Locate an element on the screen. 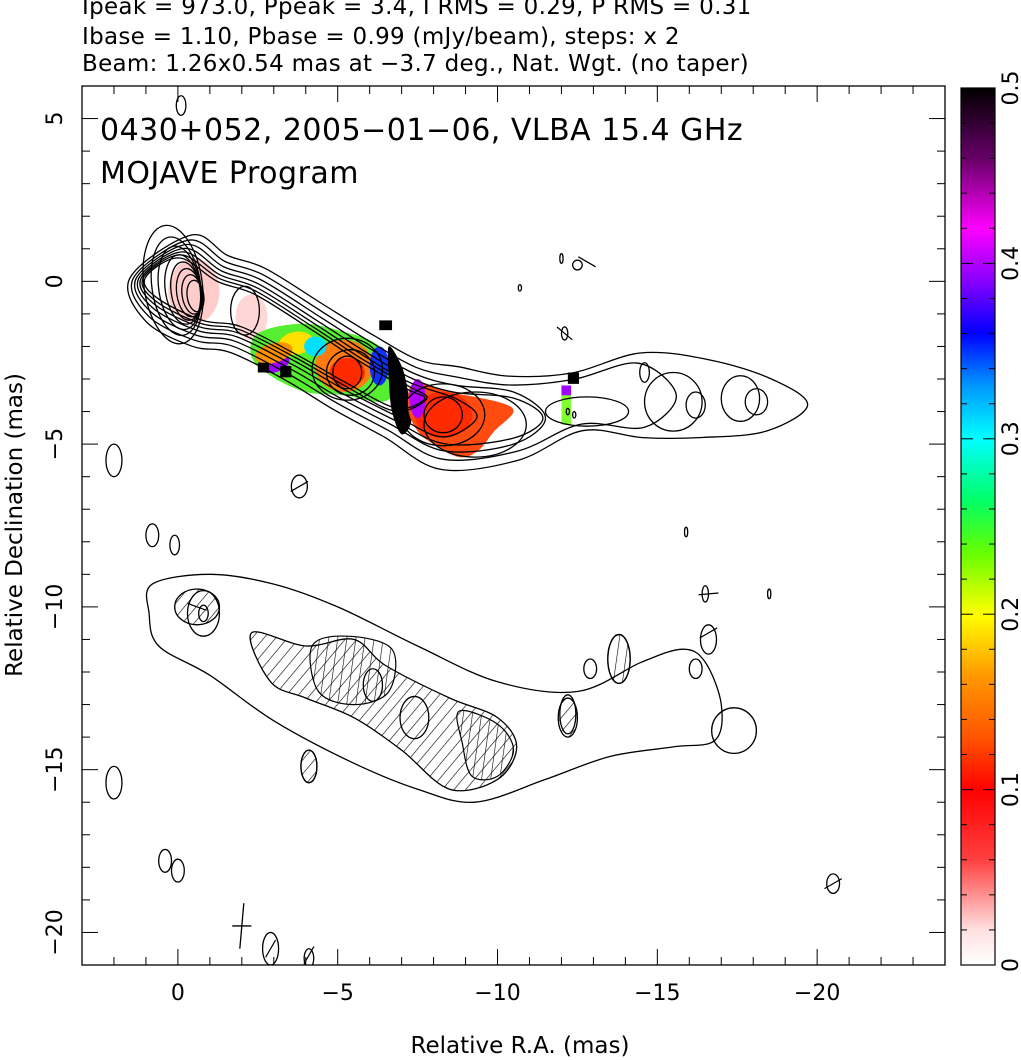 Image resolution: width=1021 pixels, height=1060 pixels. fractional-polarization-layer is located at coordinates (374, 358).